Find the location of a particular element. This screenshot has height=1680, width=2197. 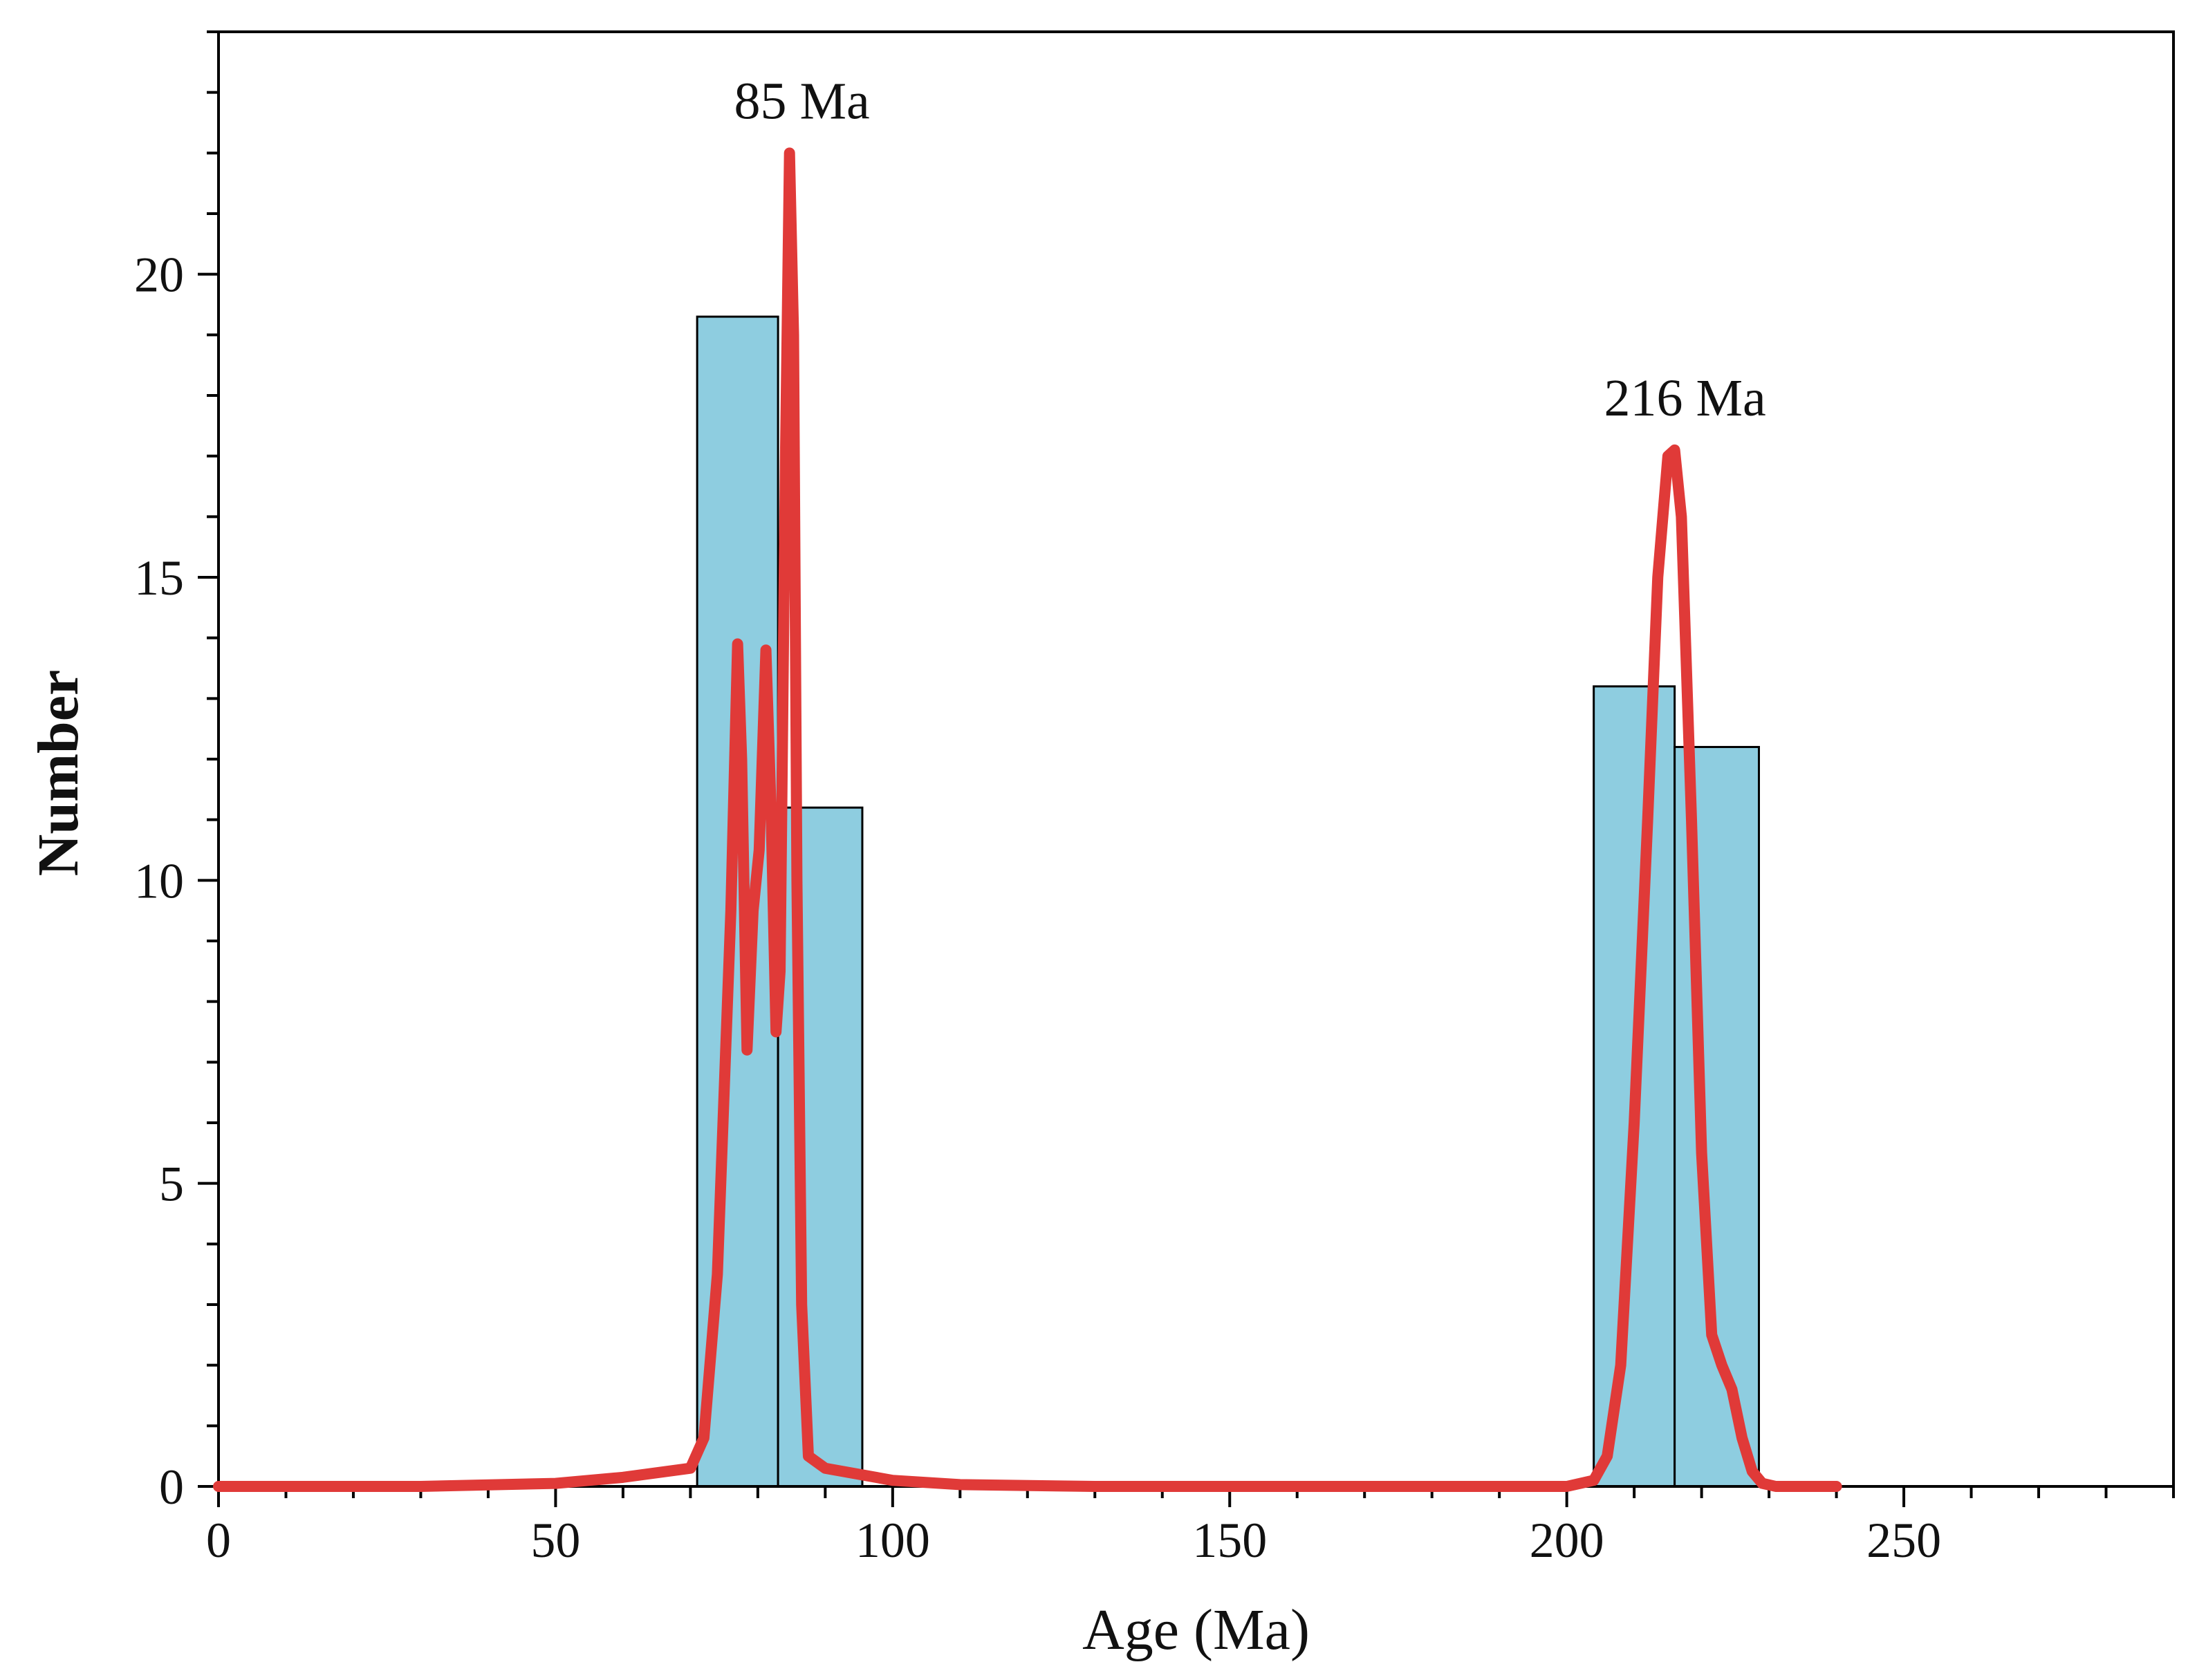

peak-annotation: 216 Ma is located at coordinates (1684, 398).